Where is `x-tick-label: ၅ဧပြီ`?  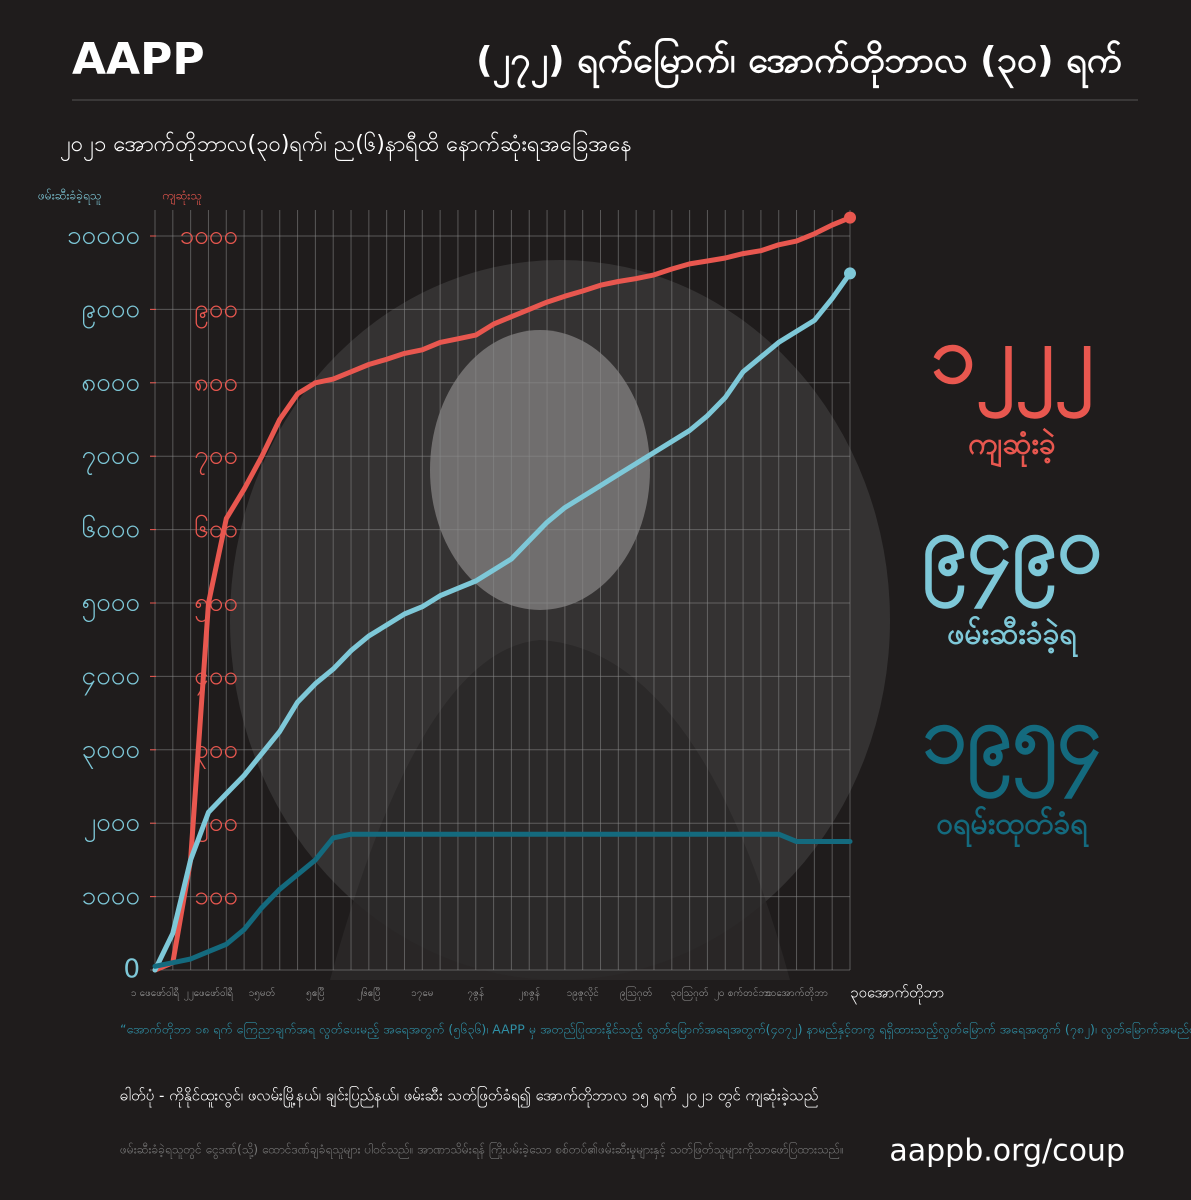
x-tick-label: ၅ဧပြီ is located at coordinates (315, 993).